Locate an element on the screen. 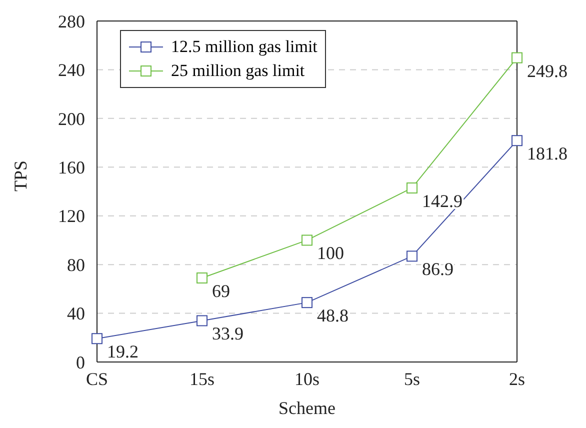  x-tick-label: 2s is located at coordinates (517, 378).